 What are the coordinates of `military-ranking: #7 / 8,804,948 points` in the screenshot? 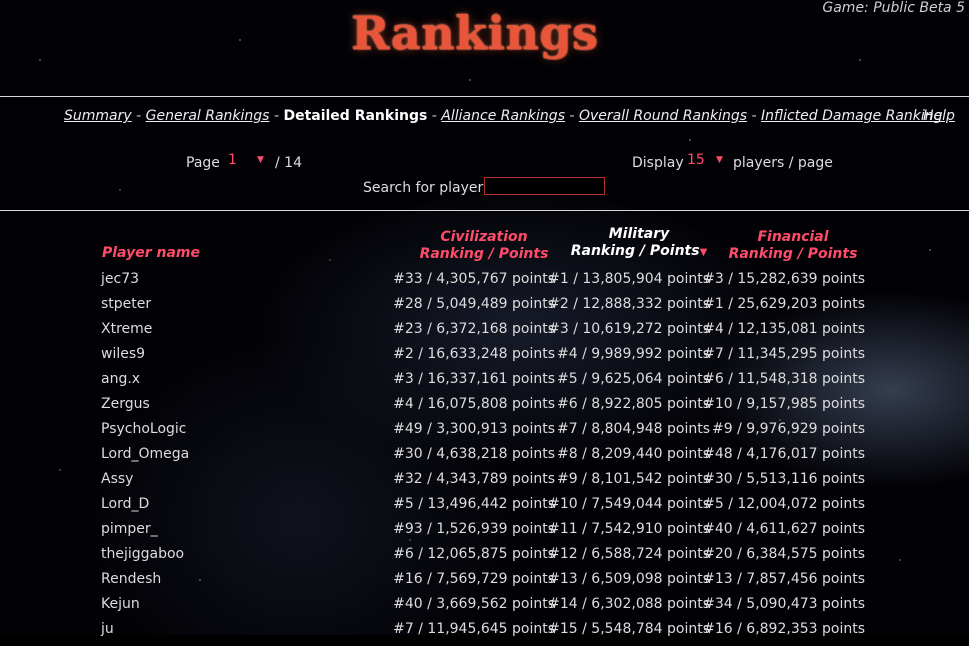 It's located at (633, 429).